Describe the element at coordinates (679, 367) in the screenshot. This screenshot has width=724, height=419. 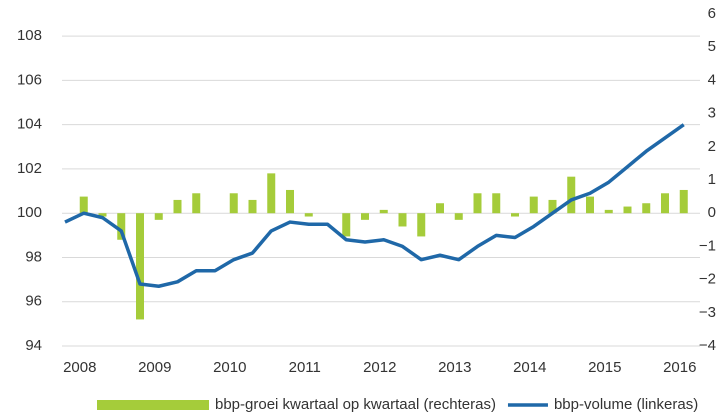
I see `x-tick-label: 2016` at that location.